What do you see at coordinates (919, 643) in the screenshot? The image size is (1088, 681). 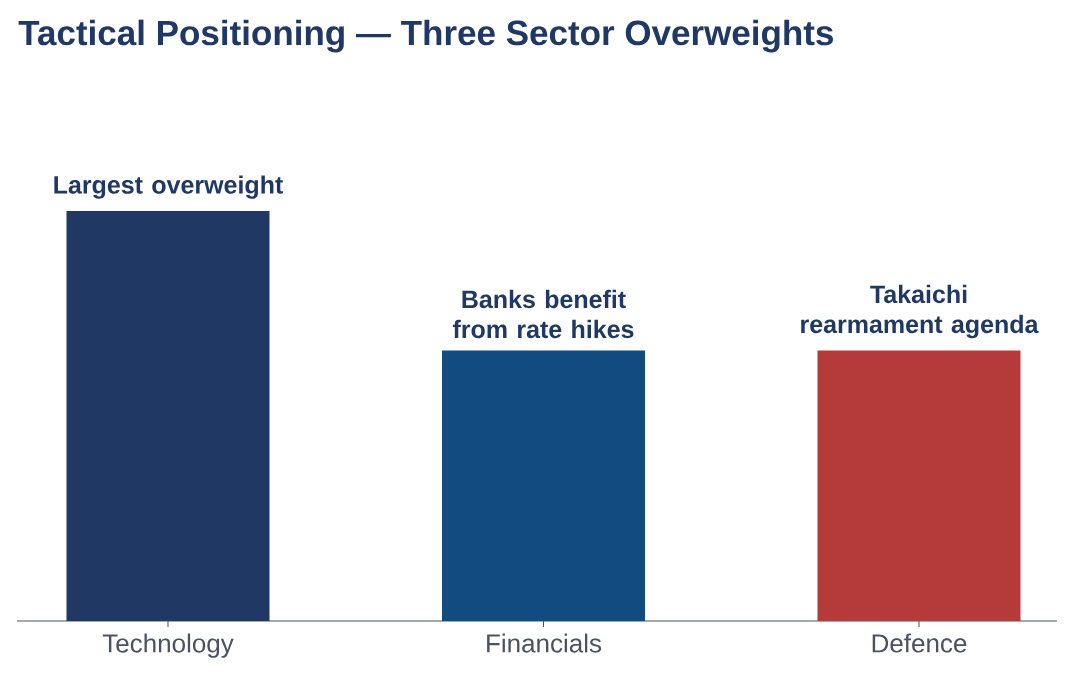 I see `x-tick-label: Defence` at bounding box center [919, 643].